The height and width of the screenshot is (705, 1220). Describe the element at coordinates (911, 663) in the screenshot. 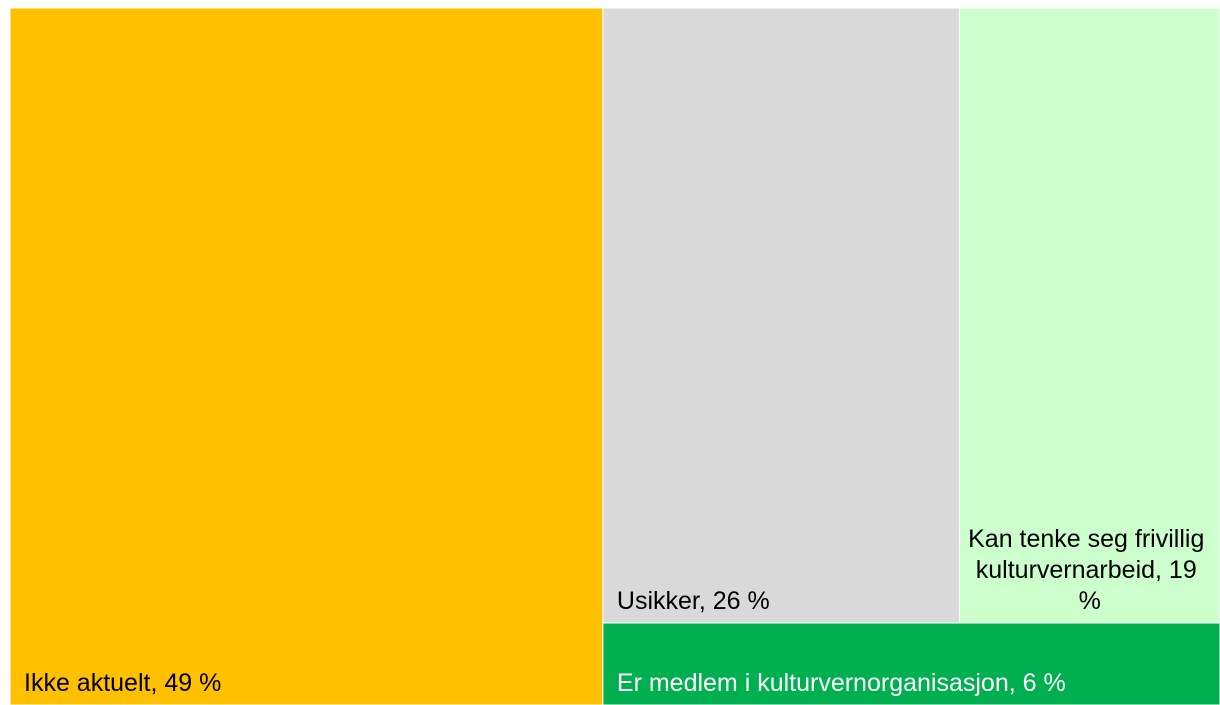

I see `treemap-tile` at that location.